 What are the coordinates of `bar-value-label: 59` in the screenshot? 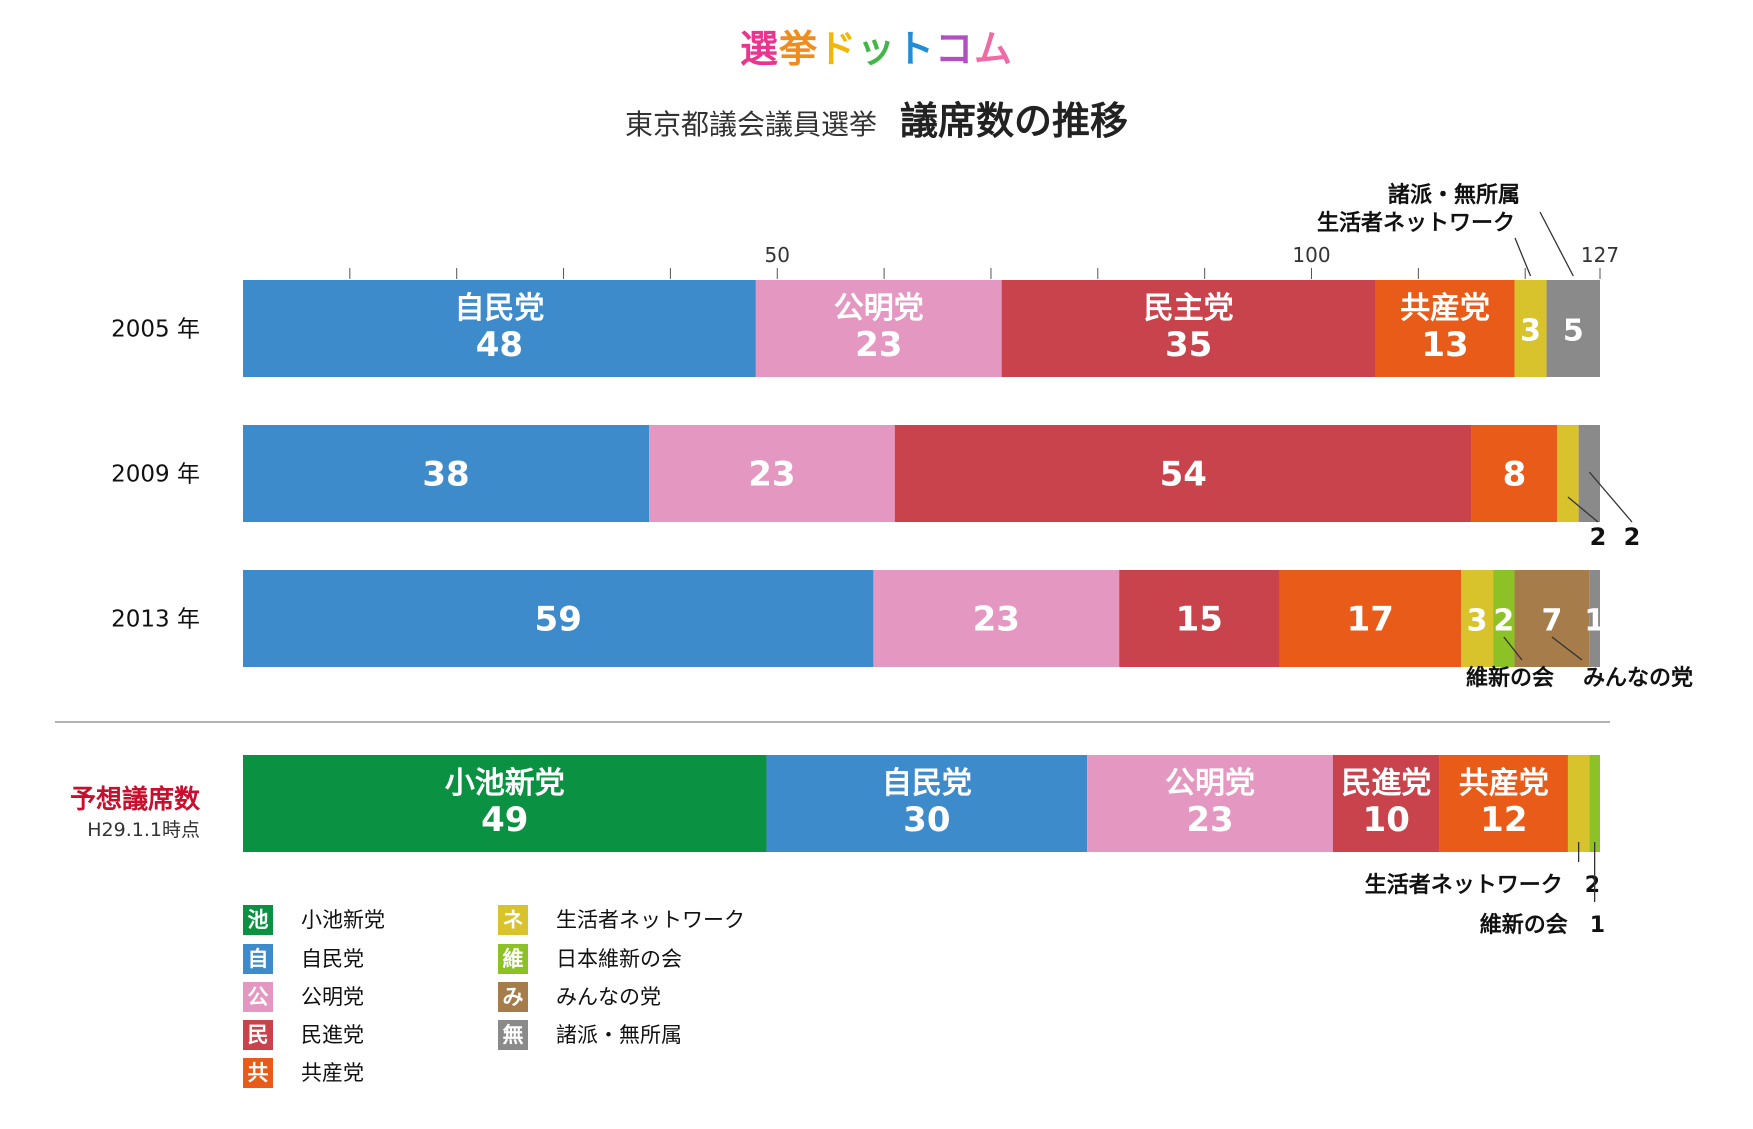 It's located at (558, 620).